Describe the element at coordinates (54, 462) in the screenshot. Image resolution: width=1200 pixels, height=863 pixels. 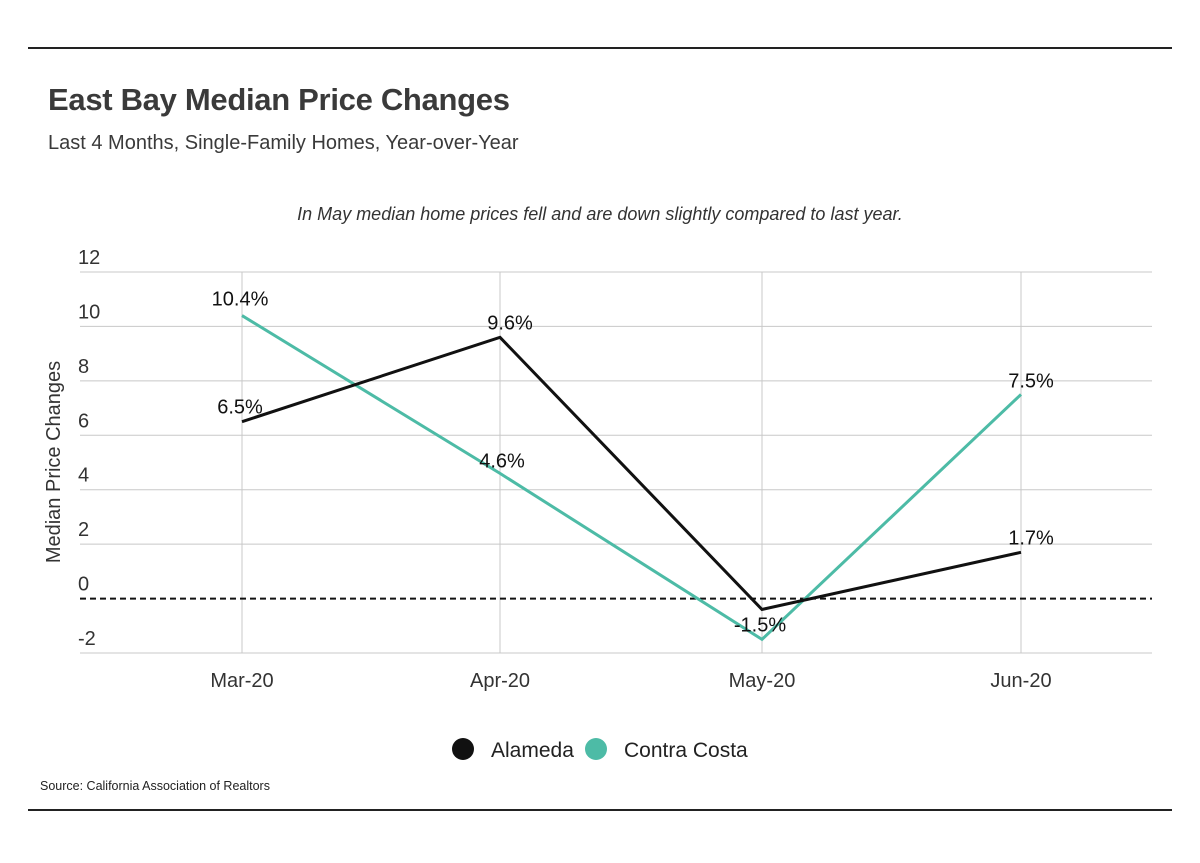
I see `y-axis-label: Median Price Changes` at that location.